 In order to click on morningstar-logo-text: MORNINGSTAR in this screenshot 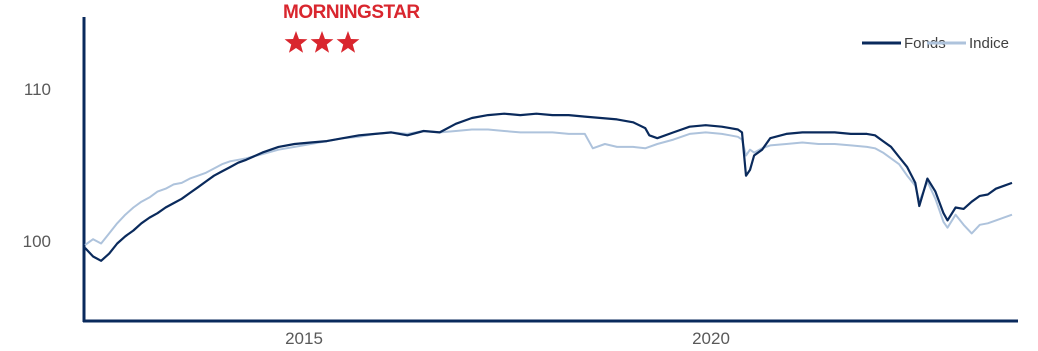, I will do `click(351, 12)`.